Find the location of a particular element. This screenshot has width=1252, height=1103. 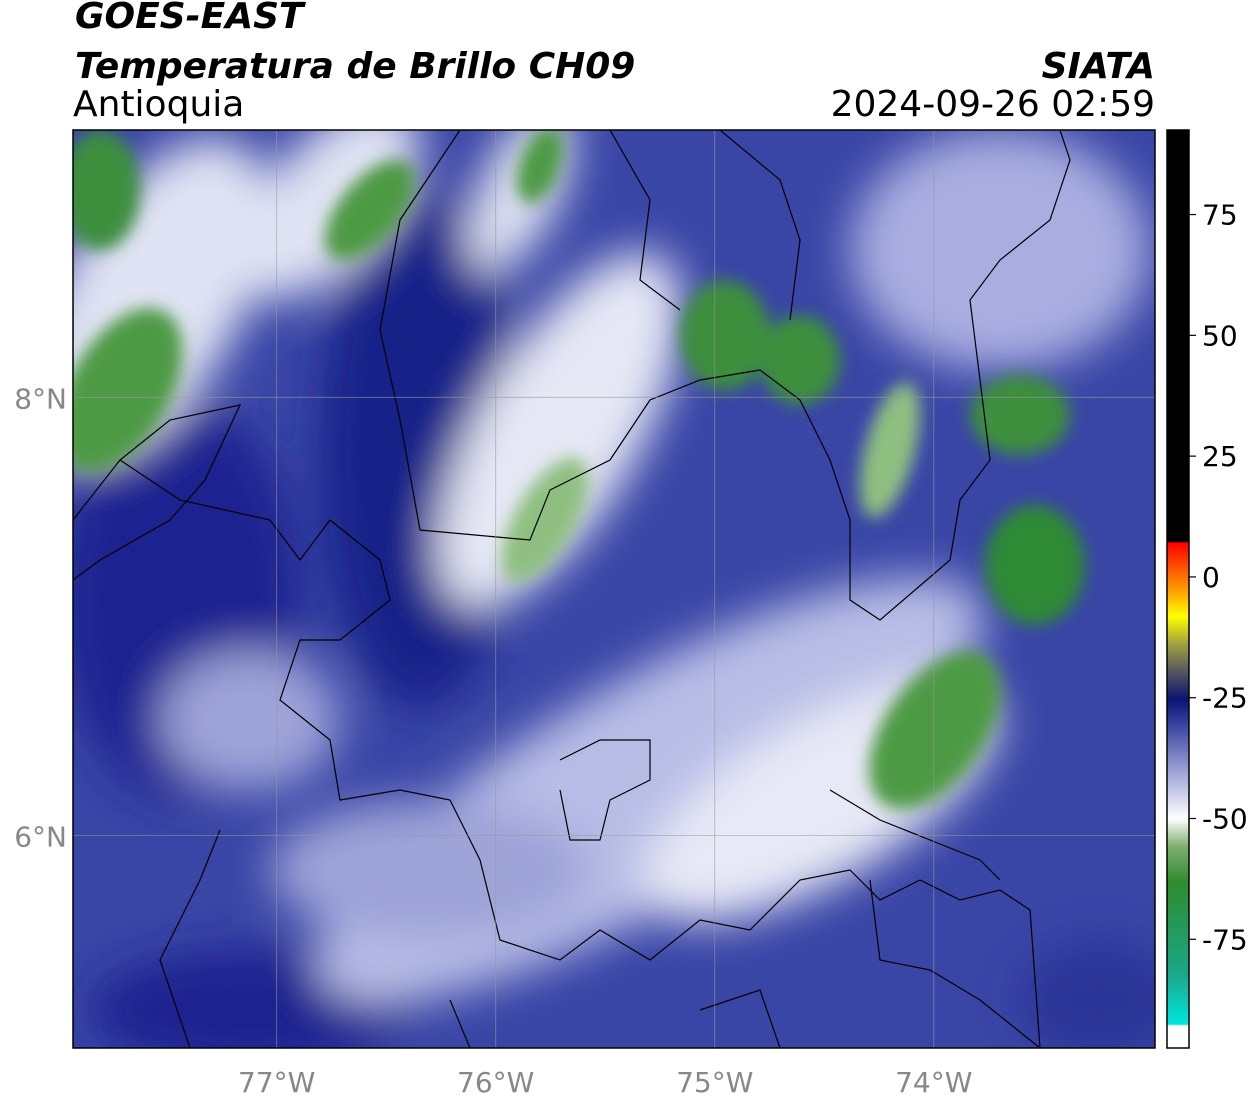

colorbar is located at coordinates (1178, 589).